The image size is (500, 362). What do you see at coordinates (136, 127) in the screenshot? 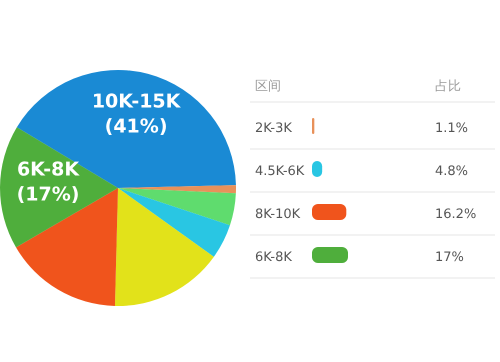
I see `data-label: (41%)` at bounding box center [136, 127].